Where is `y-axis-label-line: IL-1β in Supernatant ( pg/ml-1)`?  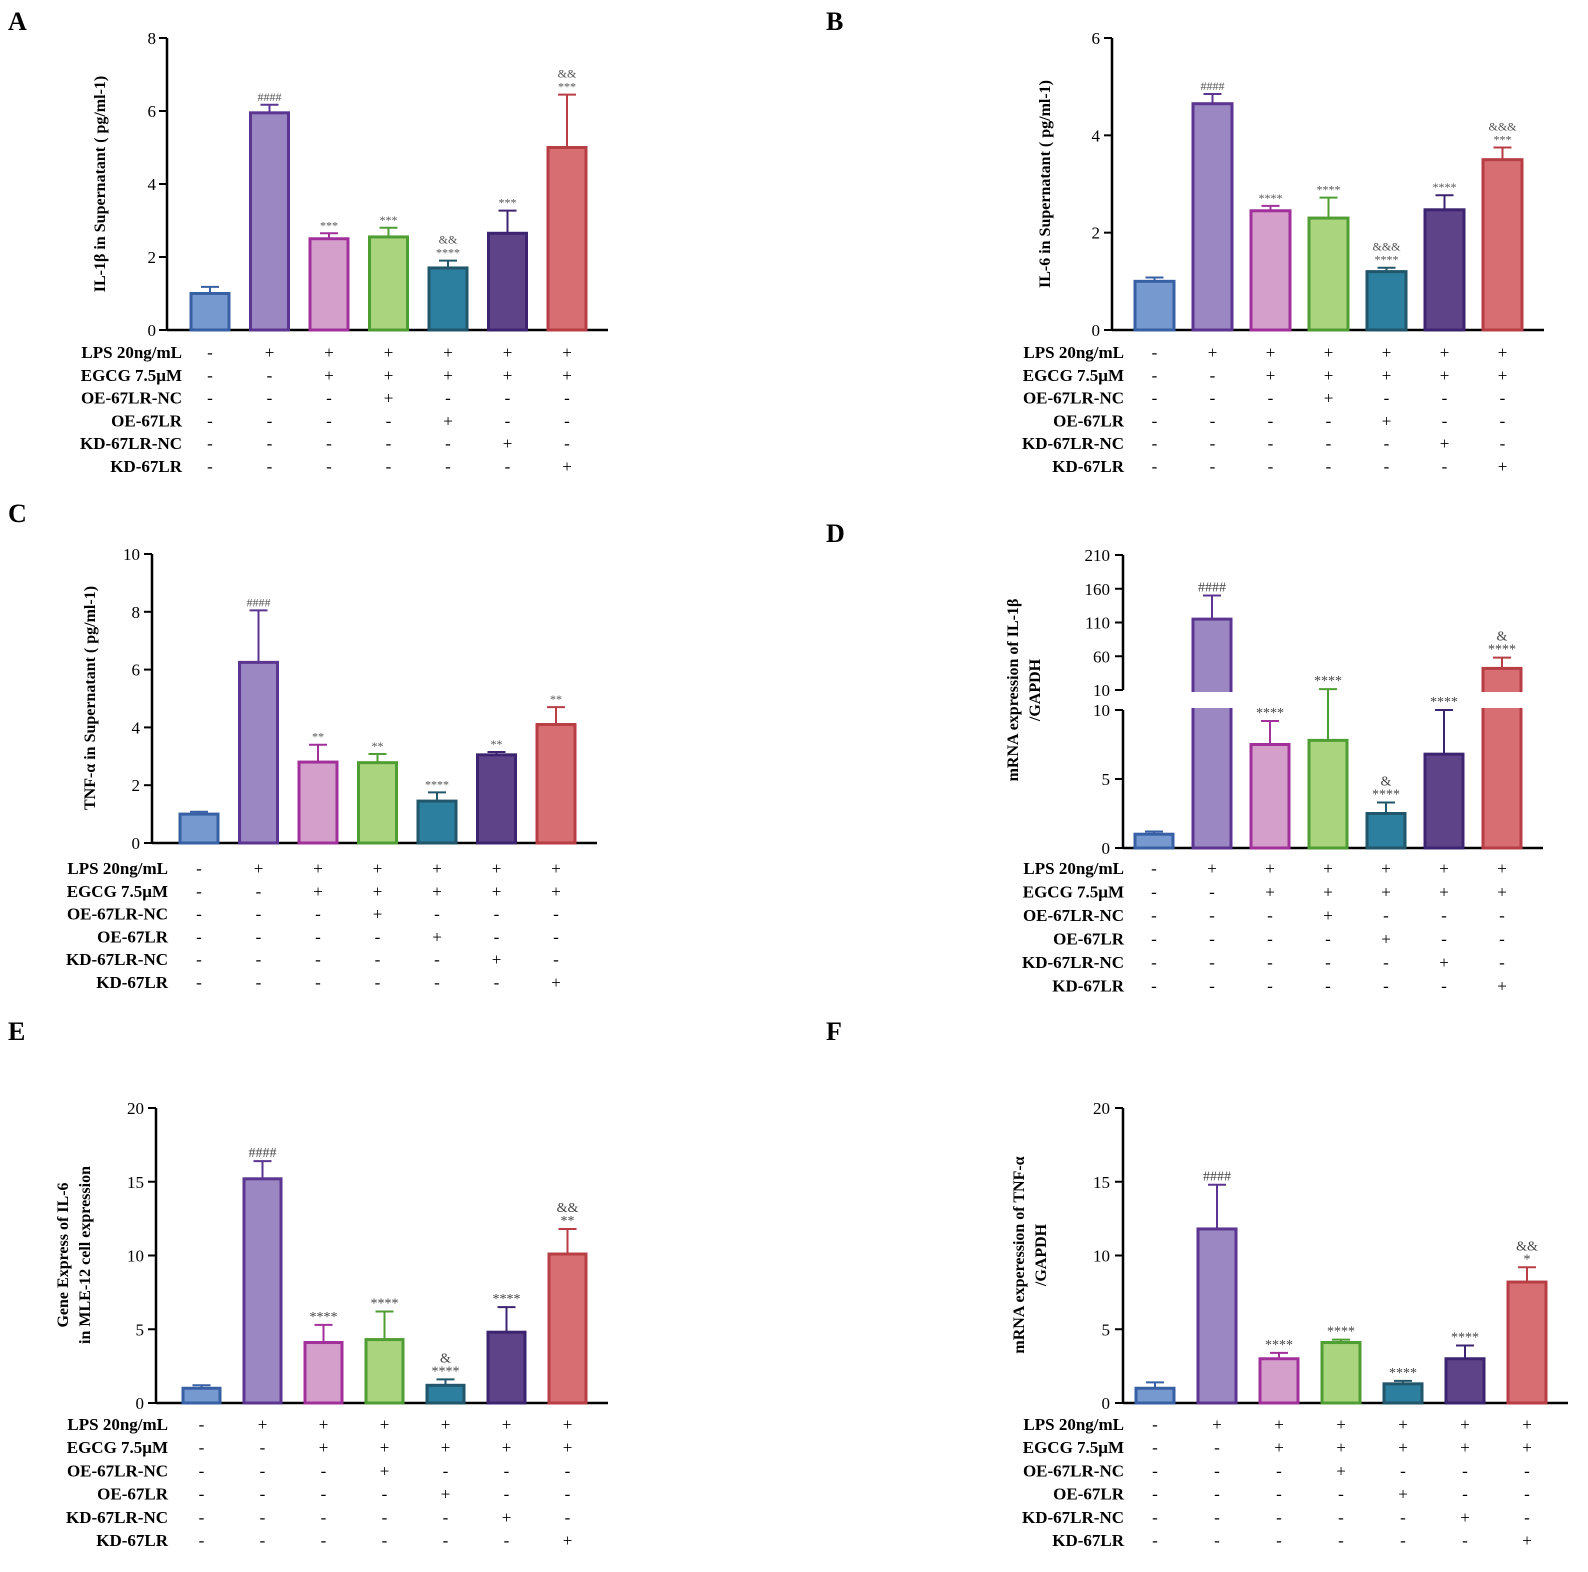
y-axis-label-line: IL-1β in Supernatant ( pg/ml-1) is located at coordinates (100, 184).